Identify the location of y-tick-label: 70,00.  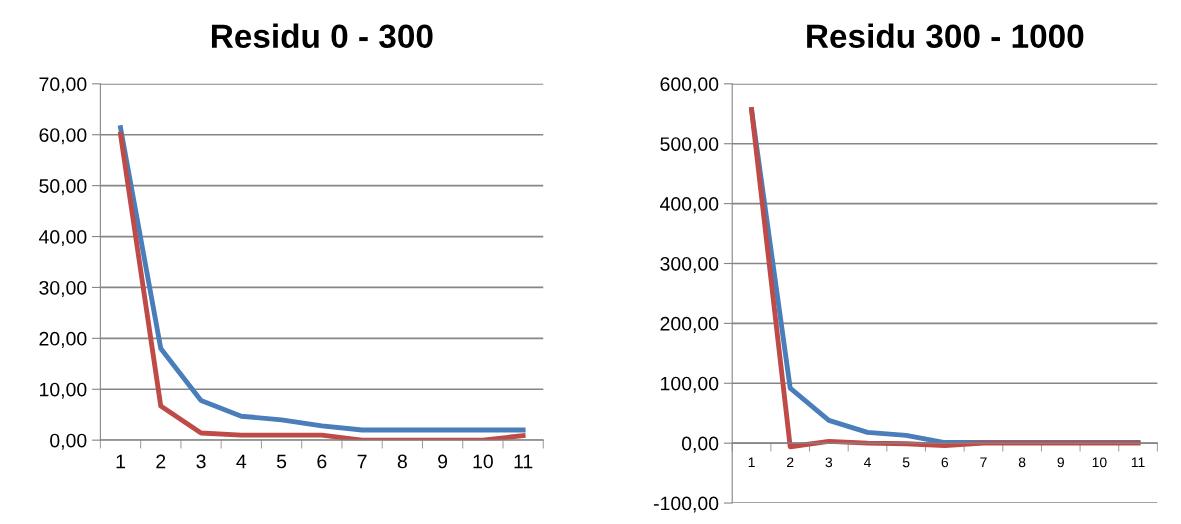
(63, 85).